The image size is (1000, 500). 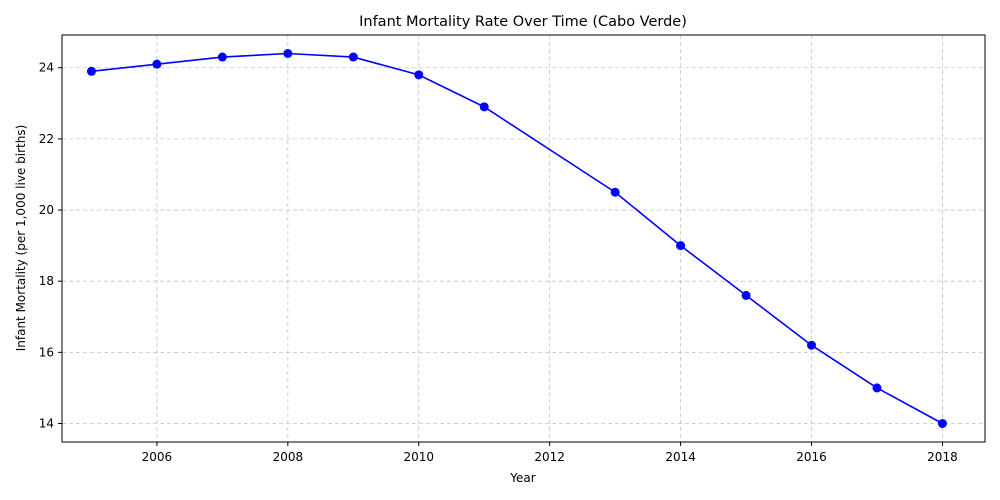 I want to click on x-tick-label: 2018, so click(x=942, y=457).